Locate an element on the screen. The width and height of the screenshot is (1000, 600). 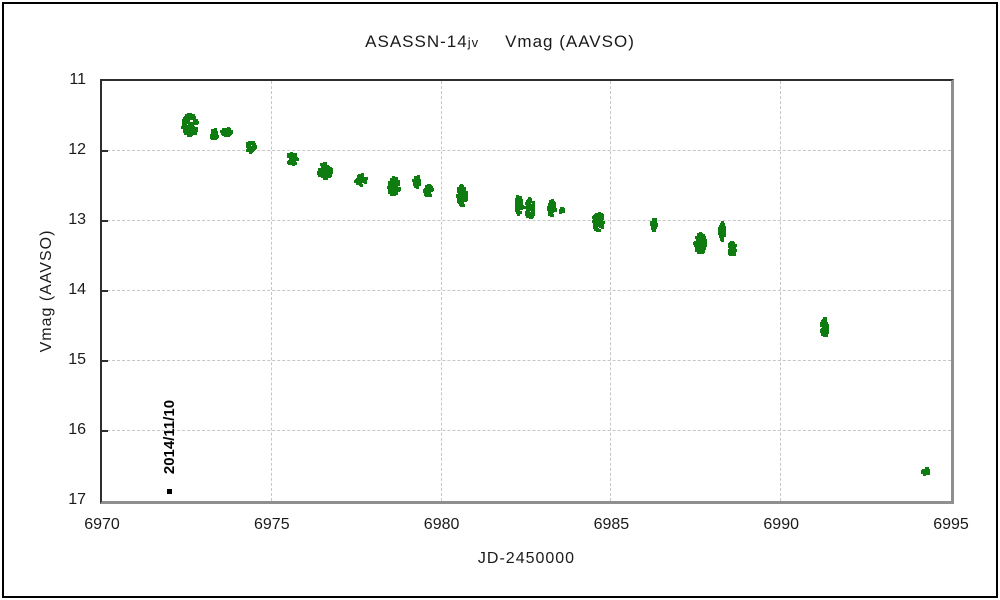
x-tick-label: 6980 is located at coordinates (441, 524).